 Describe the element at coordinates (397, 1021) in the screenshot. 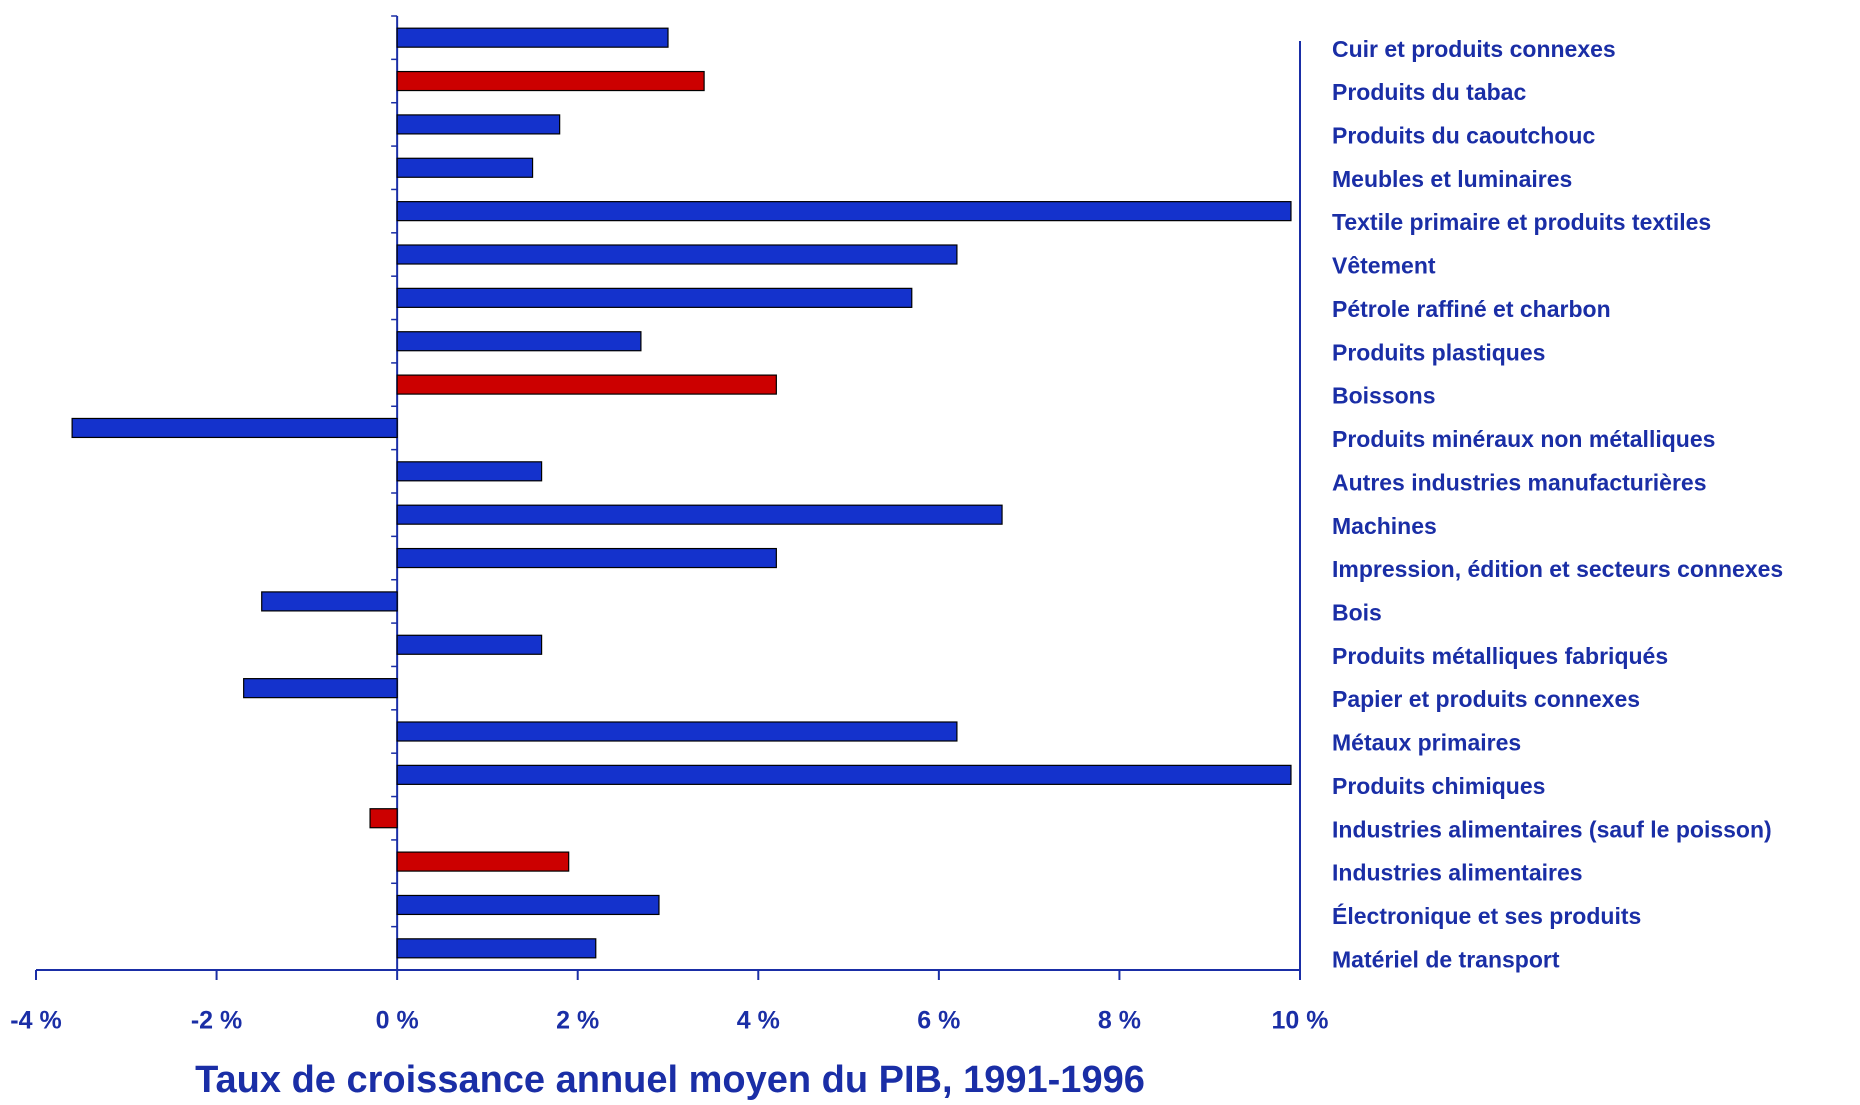

I see `x-tick-label: 0 %` at that location.